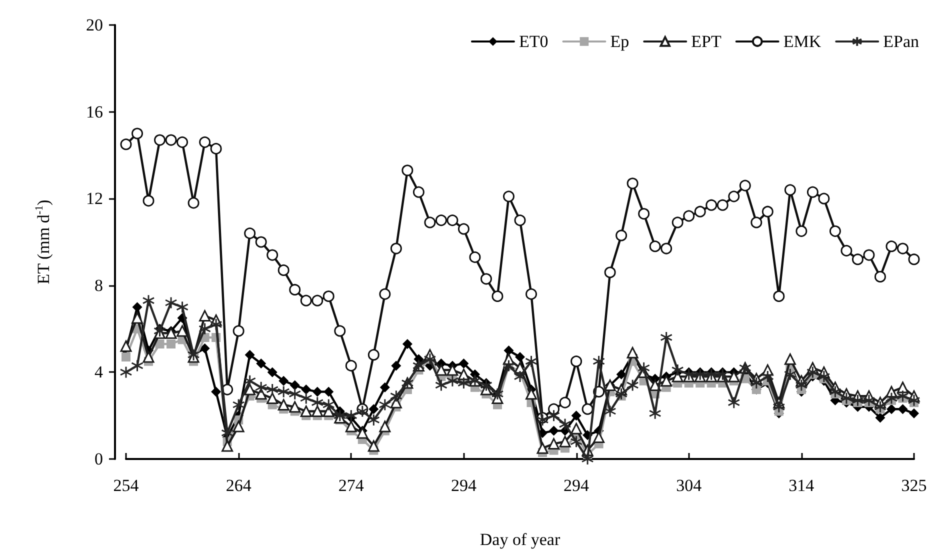 This screenshot has height=560, width=934. What do you see at coordinates (620, 41) in the screenshot?
I see `legend-label: Ep` at bounding box center [620, 41].